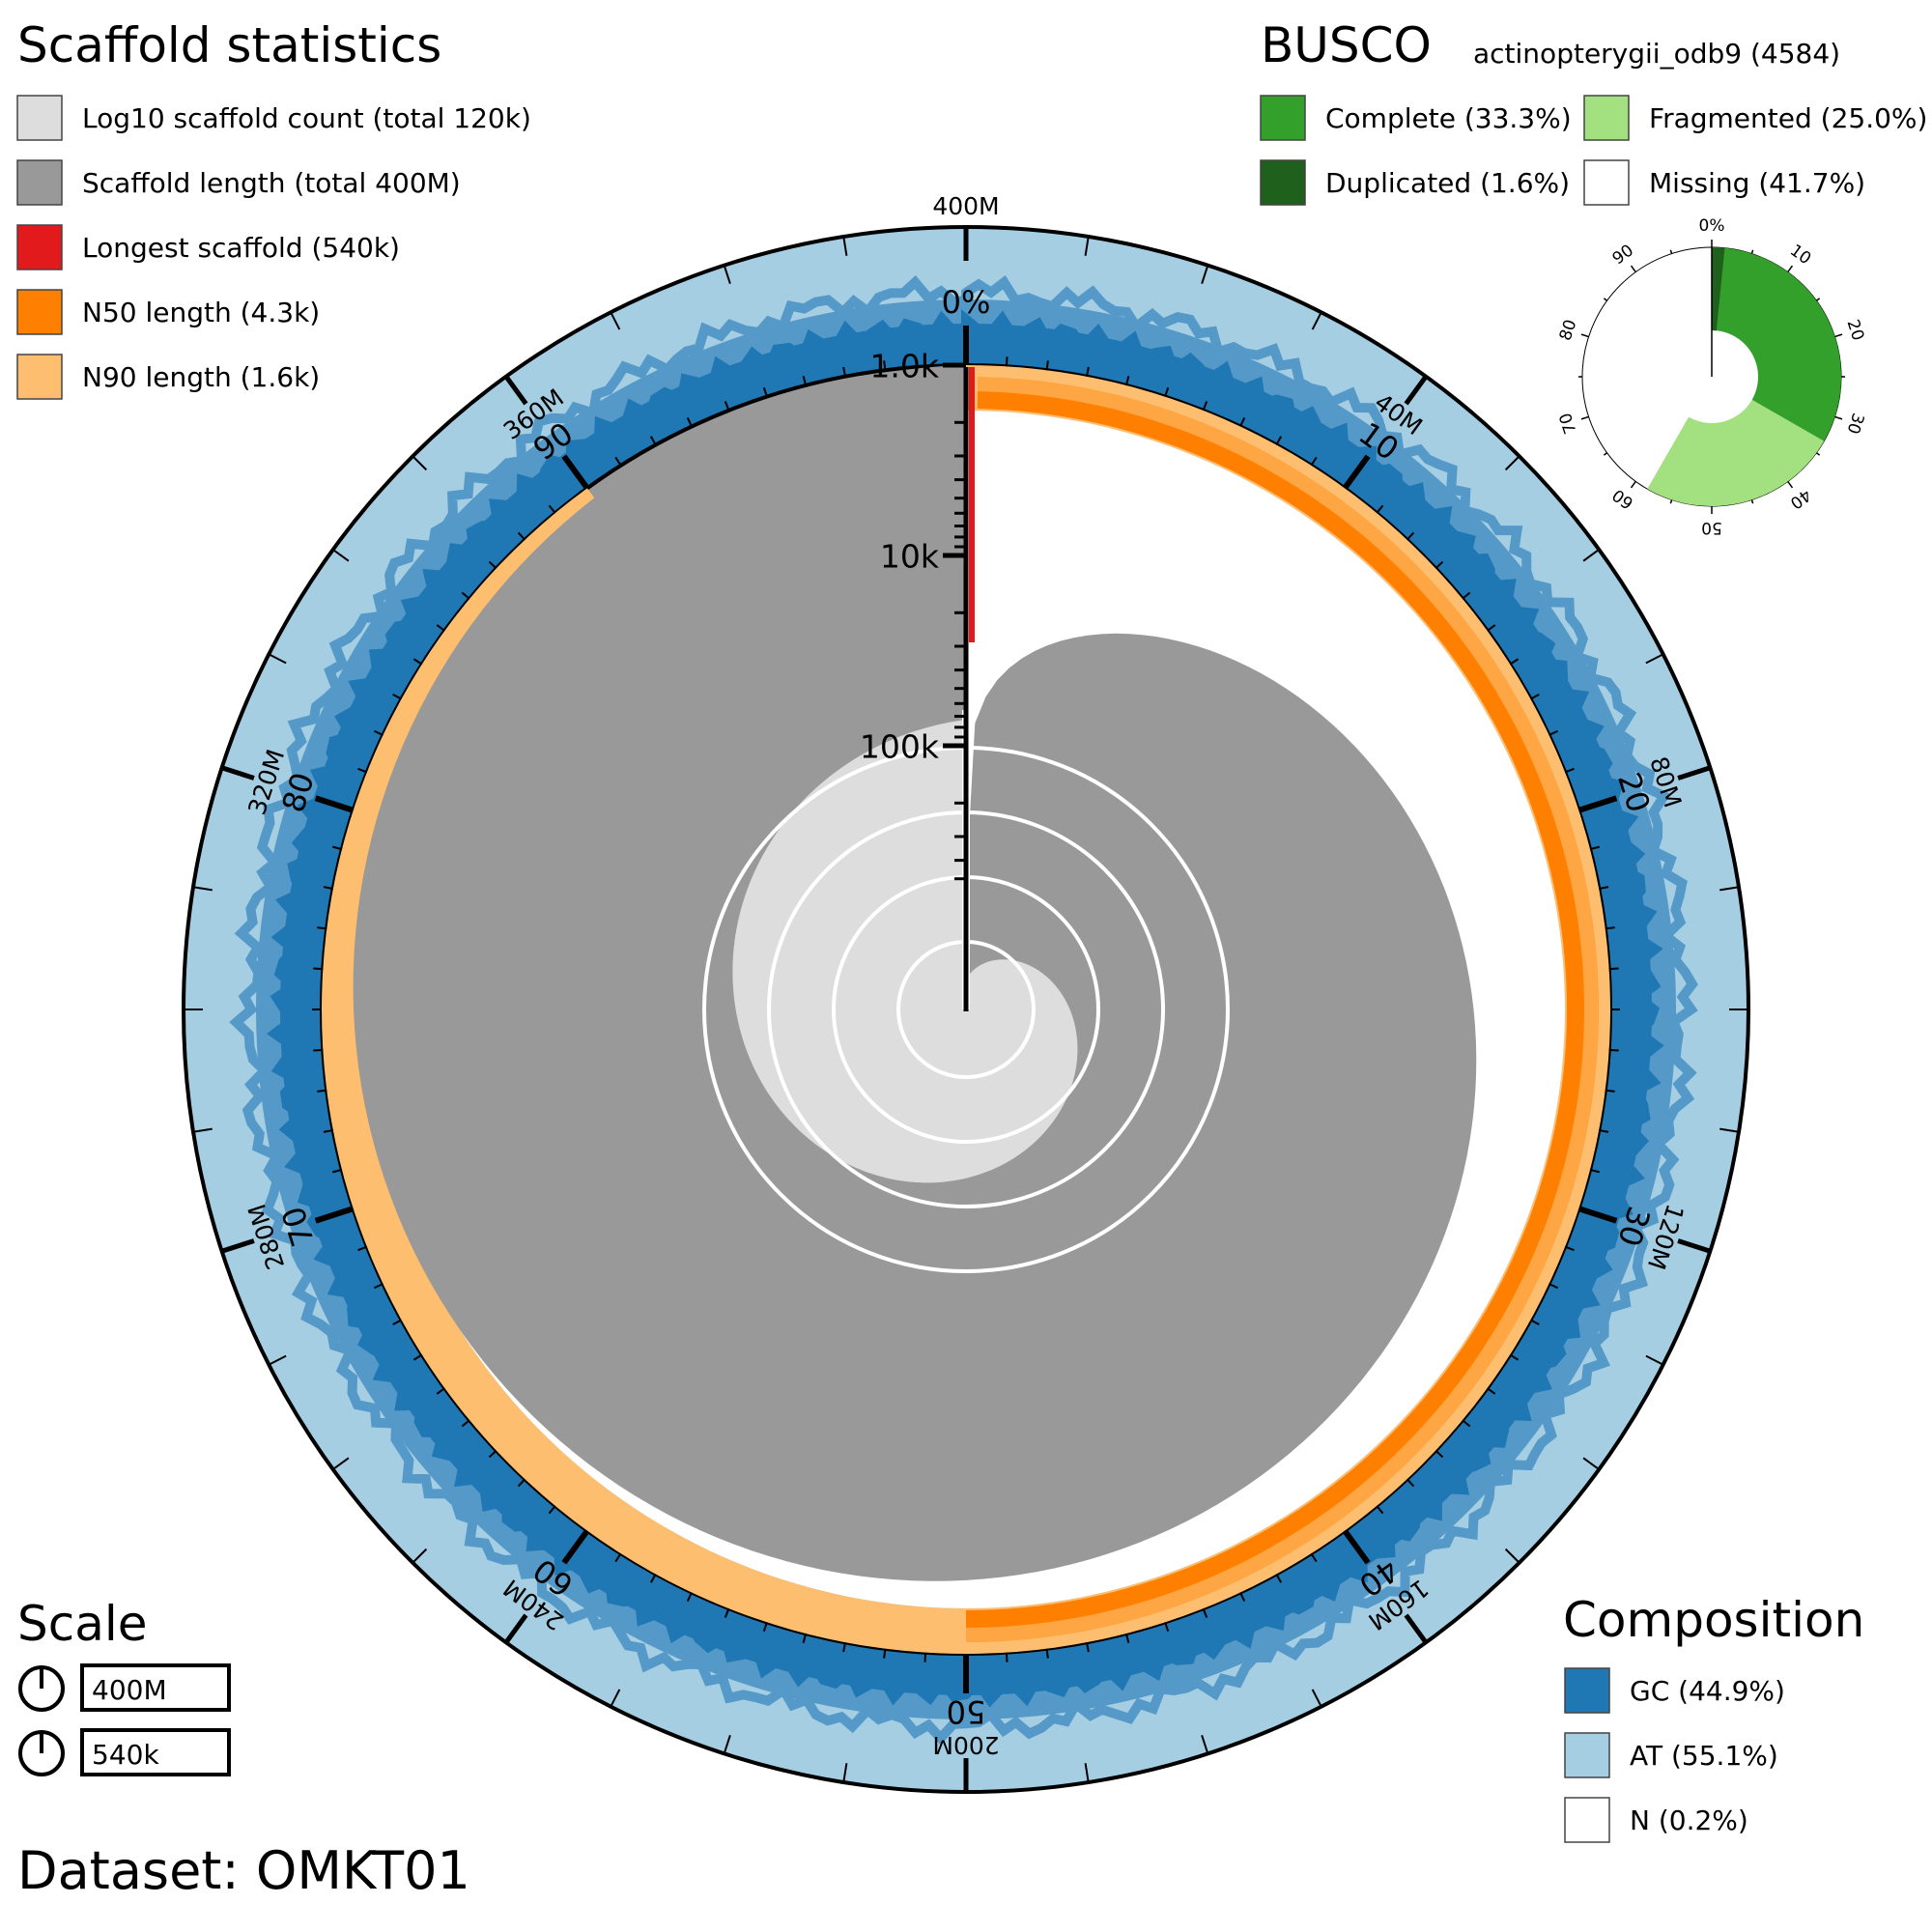  What do you see at coordinates (306, 118) in the screenshot?
I see `scaffold-legend-item-label: Log10 scaffold count (total 120k)` at bounding box center [306, 118].